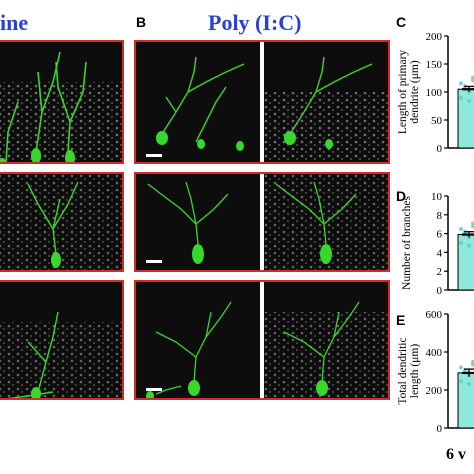  What do you see at coordinates (440, 253) in the screenshot?
I see `y-tick-label: 4` at bounding box center [440, 253].